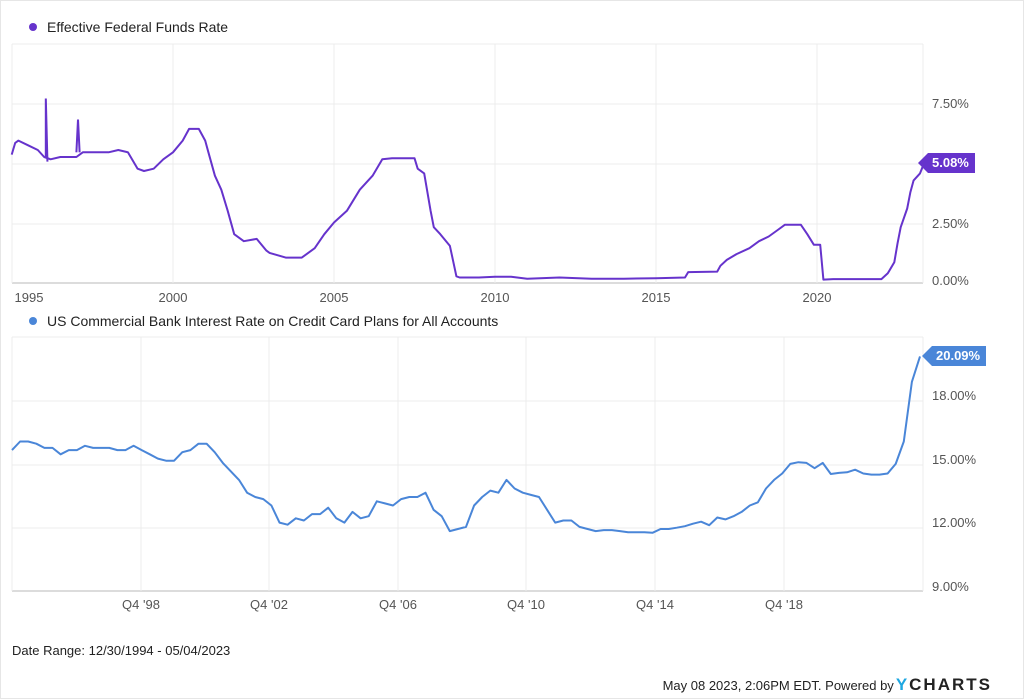 Image resolution: width=1024 pixels, height=699 pixels. I want to click on x-tick-label: 2010, so click(495, 297).